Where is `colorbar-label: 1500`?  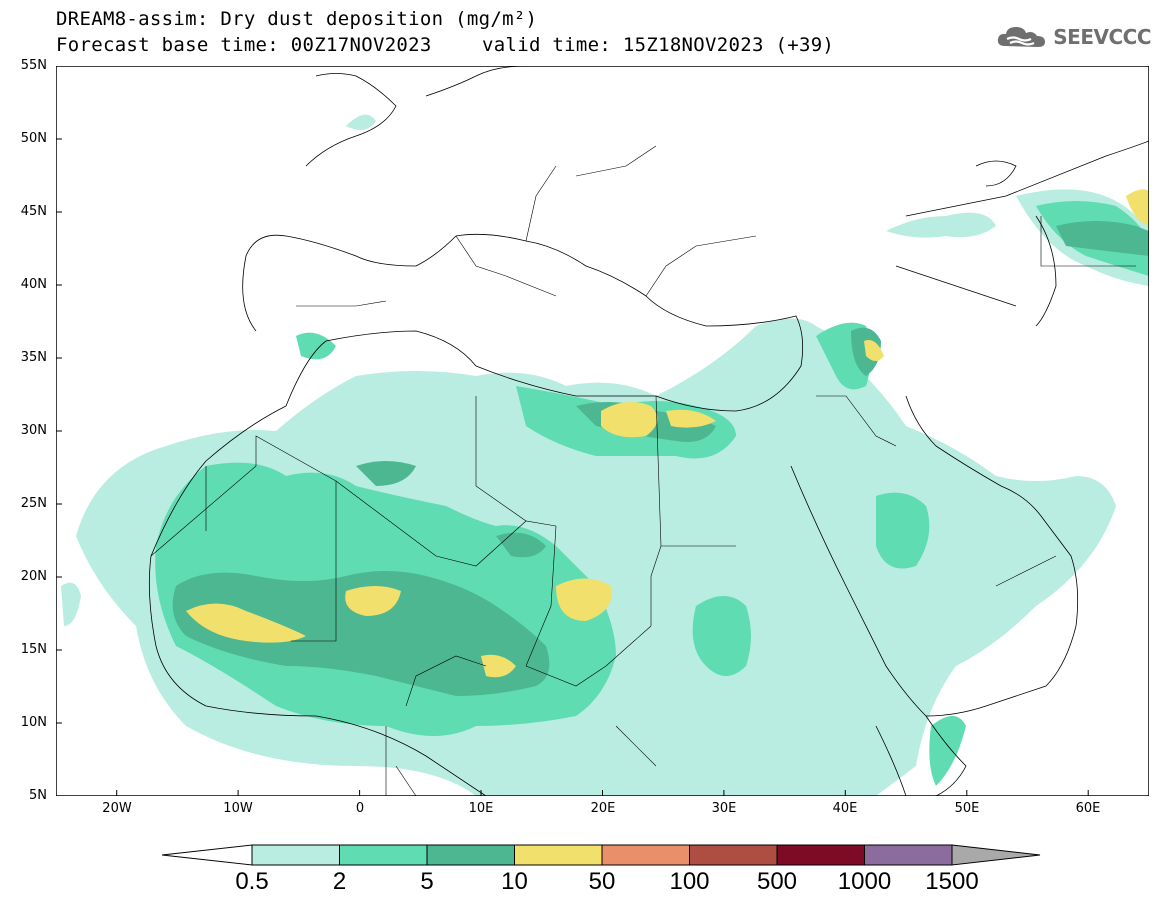
colorbar-label: 1500 is located at coordinates (952, 881).